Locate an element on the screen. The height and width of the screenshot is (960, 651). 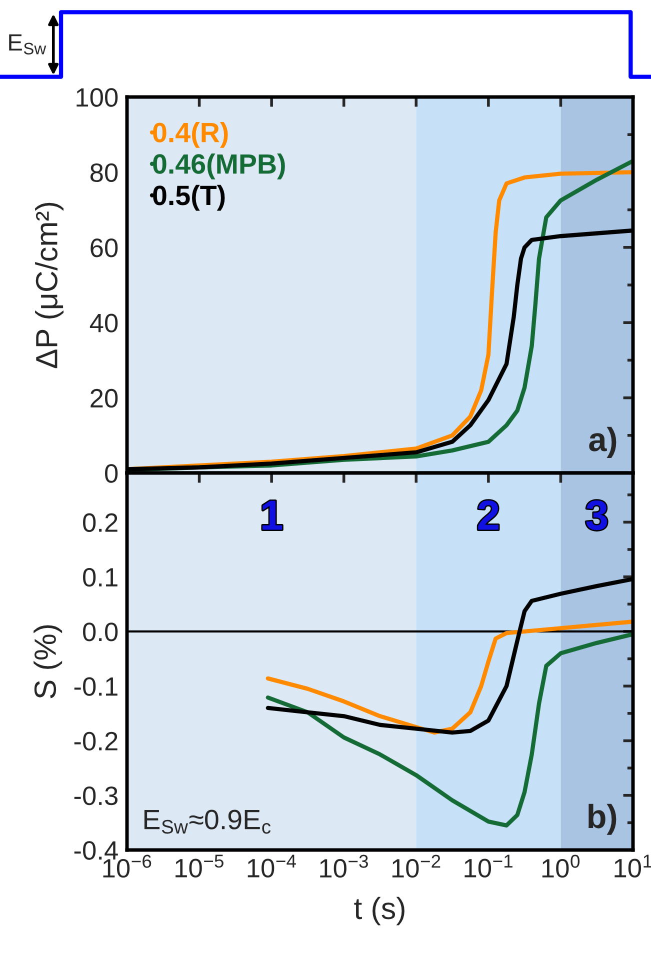
y-tick-label: 0 is located at coordinates (111, 473).